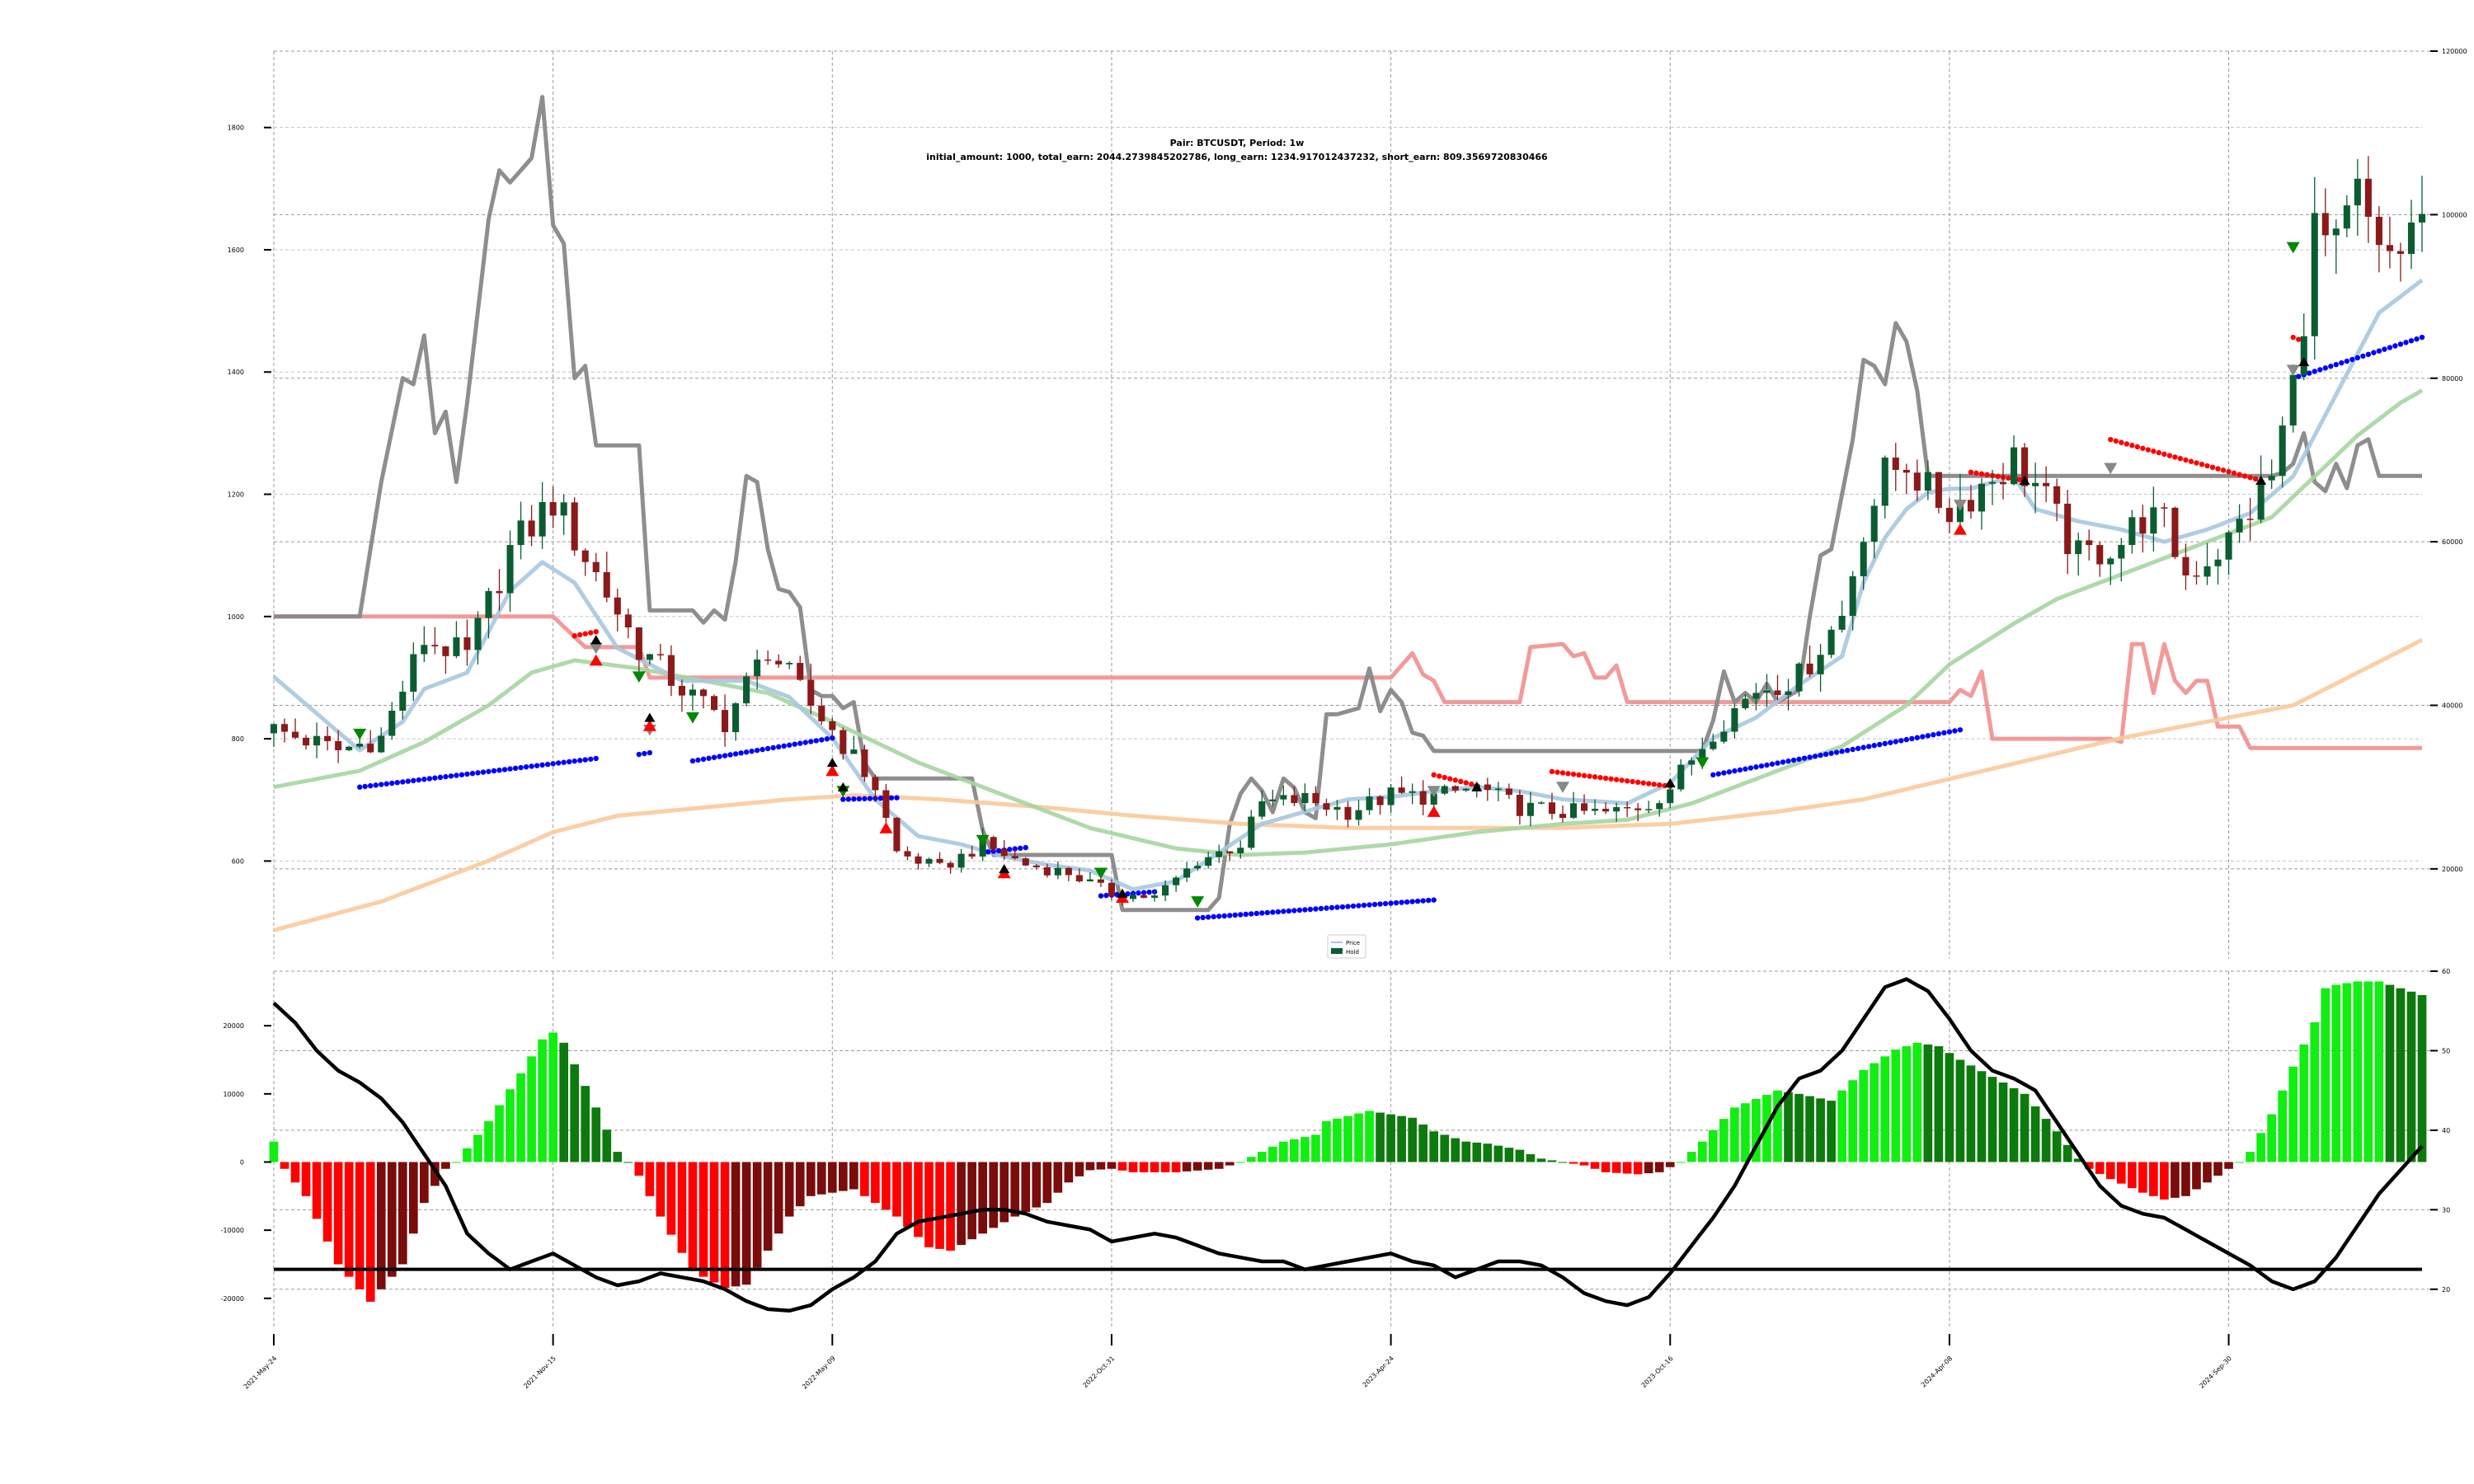 Image resolution: width=2474 pixels, height=1484 pixels. Describe the element at coordinates (1348, 682) in the screenshot. I see `hold-equity-series` at that location.